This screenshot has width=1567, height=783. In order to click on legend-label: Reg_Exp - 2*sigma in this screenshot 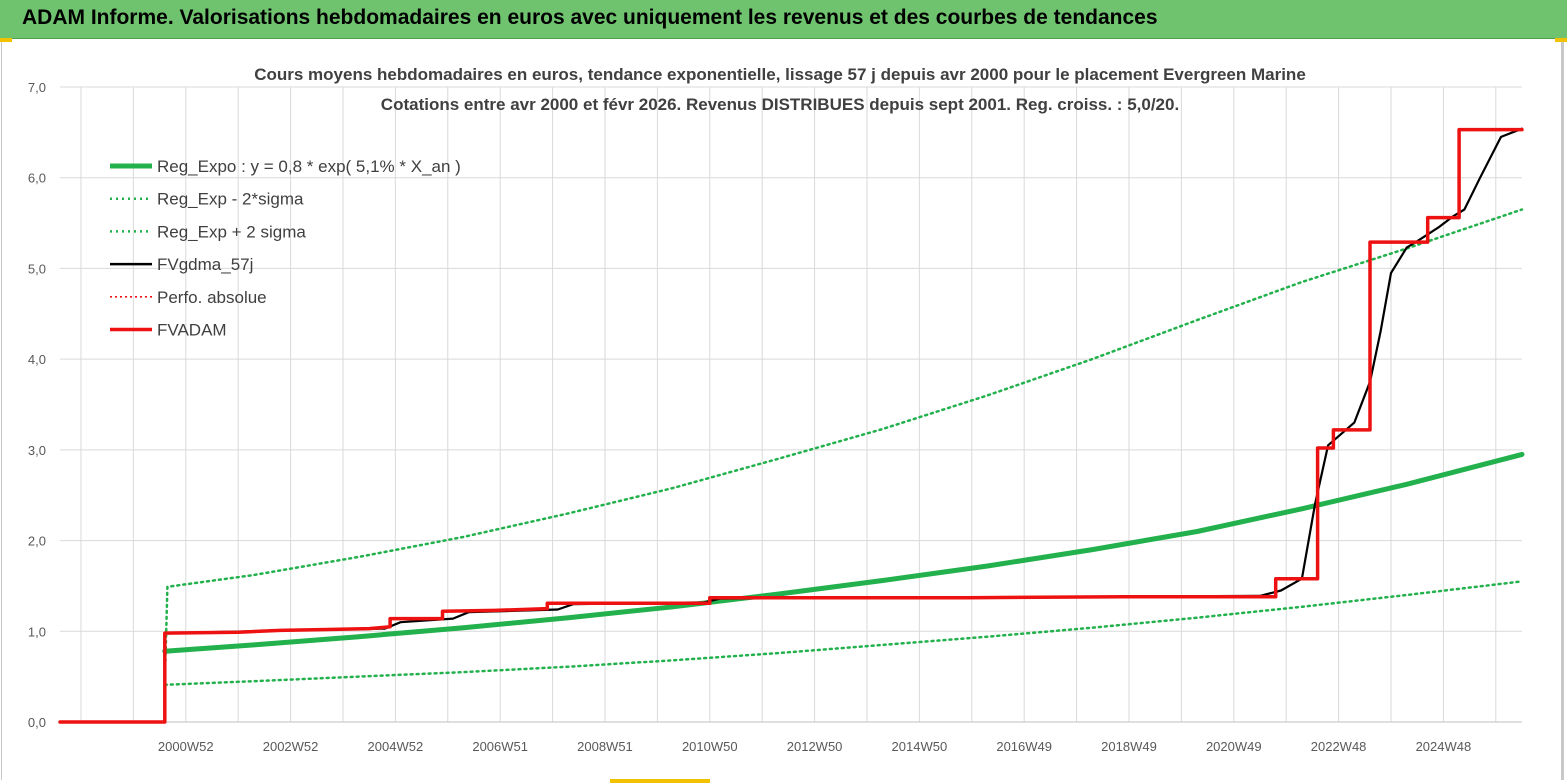, I will do `click(230, 199)`.